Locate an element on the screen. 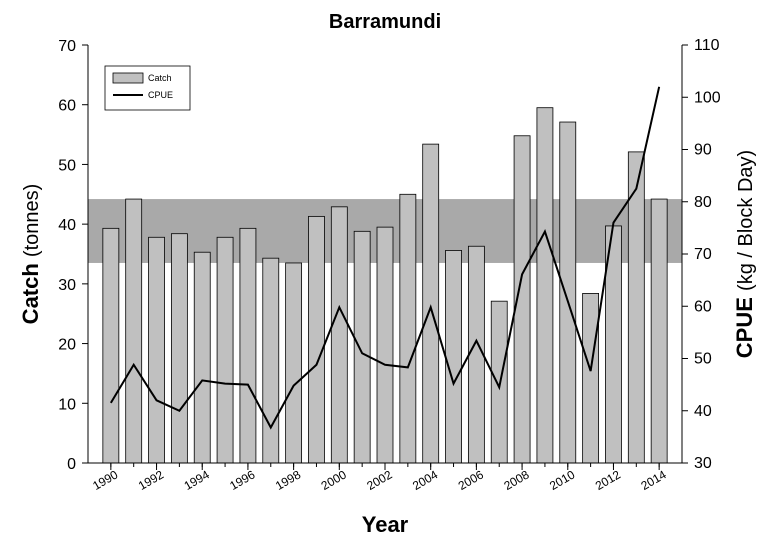 This screenshot has width=771, height=546. legend-label: CPUE is located at coordinates (160, 95).